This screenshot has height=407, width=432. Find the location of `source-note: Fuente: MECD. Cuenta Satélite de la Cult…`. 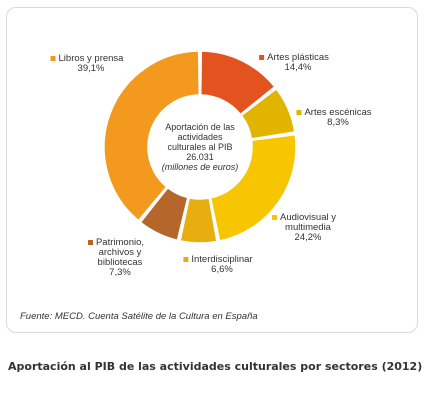

source-note: Fuente: MECD. Cuenta Satélite de la Cult… is located at coordinates (139, 316).